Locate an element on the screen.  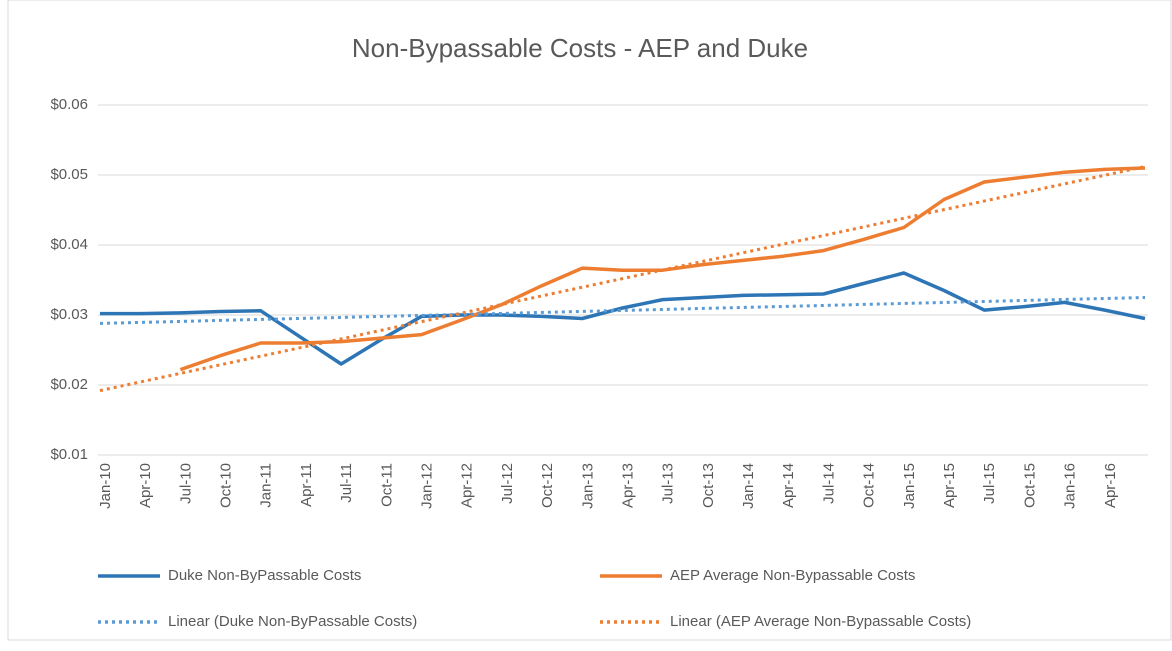
x-tick-label: Oct-10 is located at coordinates (226, 485).